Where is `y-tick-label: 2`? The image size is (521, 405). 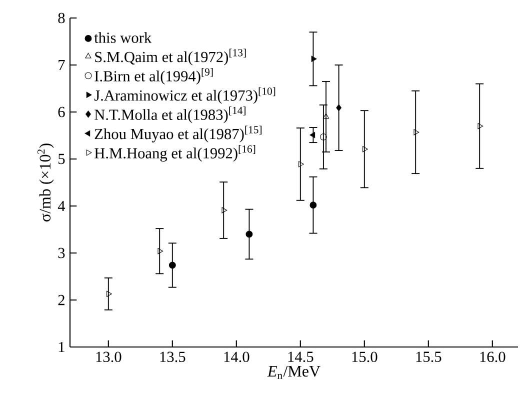
y-tick-label: 2 is located at coordinates (61, 300).